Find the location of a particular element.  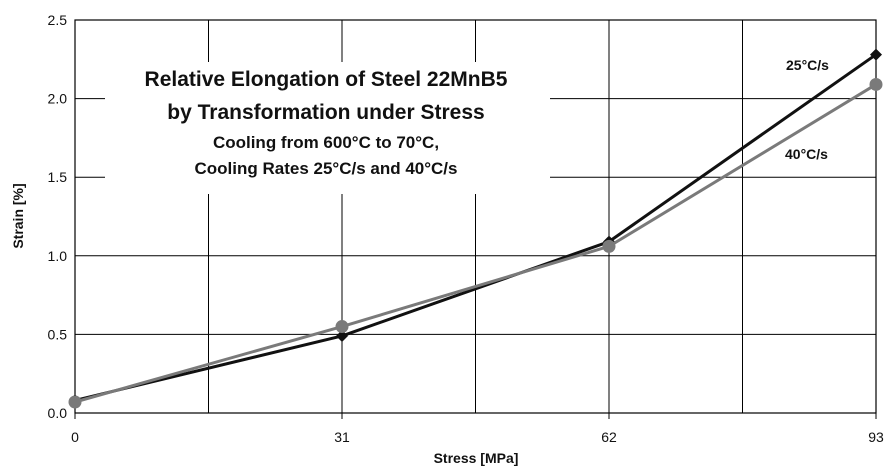

x-tick-label: 0 is located at coordinates (75, 437).